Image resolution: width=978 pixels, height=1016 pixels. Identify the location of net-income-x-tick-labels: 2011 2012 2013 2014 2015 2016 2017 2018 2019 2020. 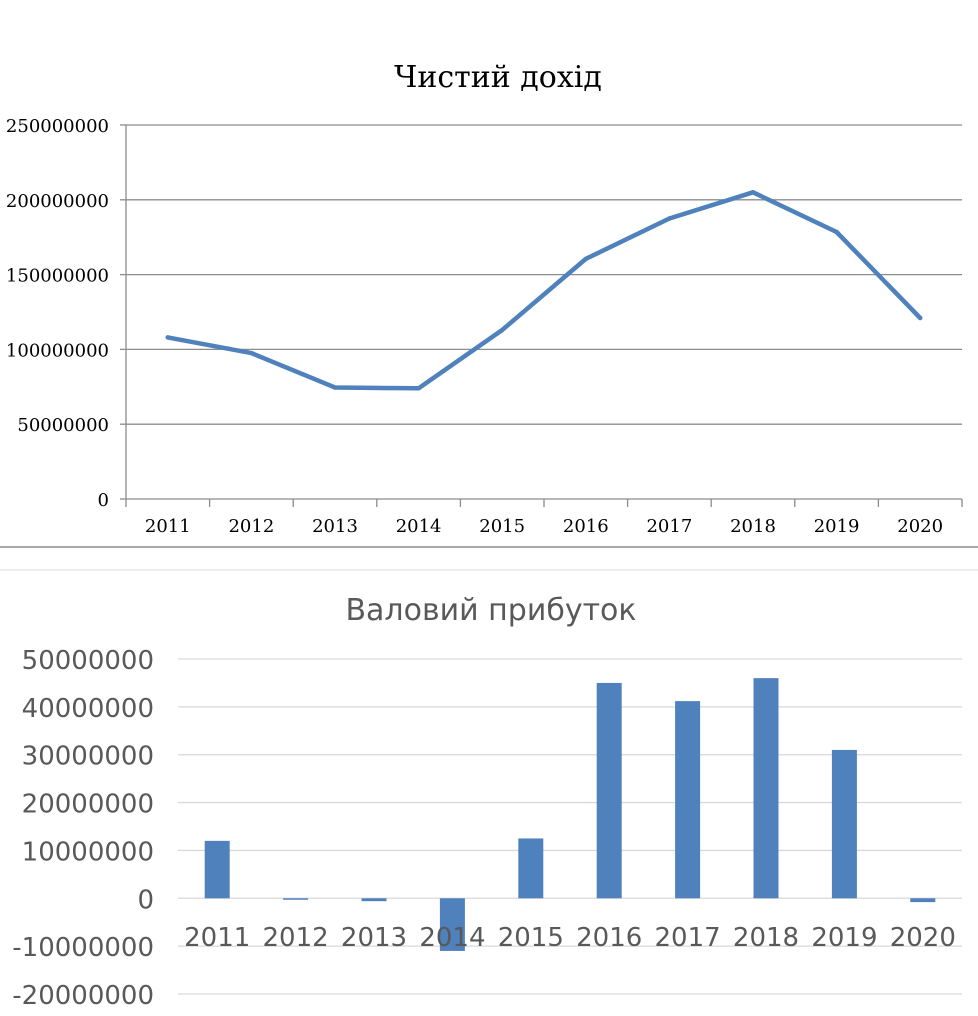
(544, 526).